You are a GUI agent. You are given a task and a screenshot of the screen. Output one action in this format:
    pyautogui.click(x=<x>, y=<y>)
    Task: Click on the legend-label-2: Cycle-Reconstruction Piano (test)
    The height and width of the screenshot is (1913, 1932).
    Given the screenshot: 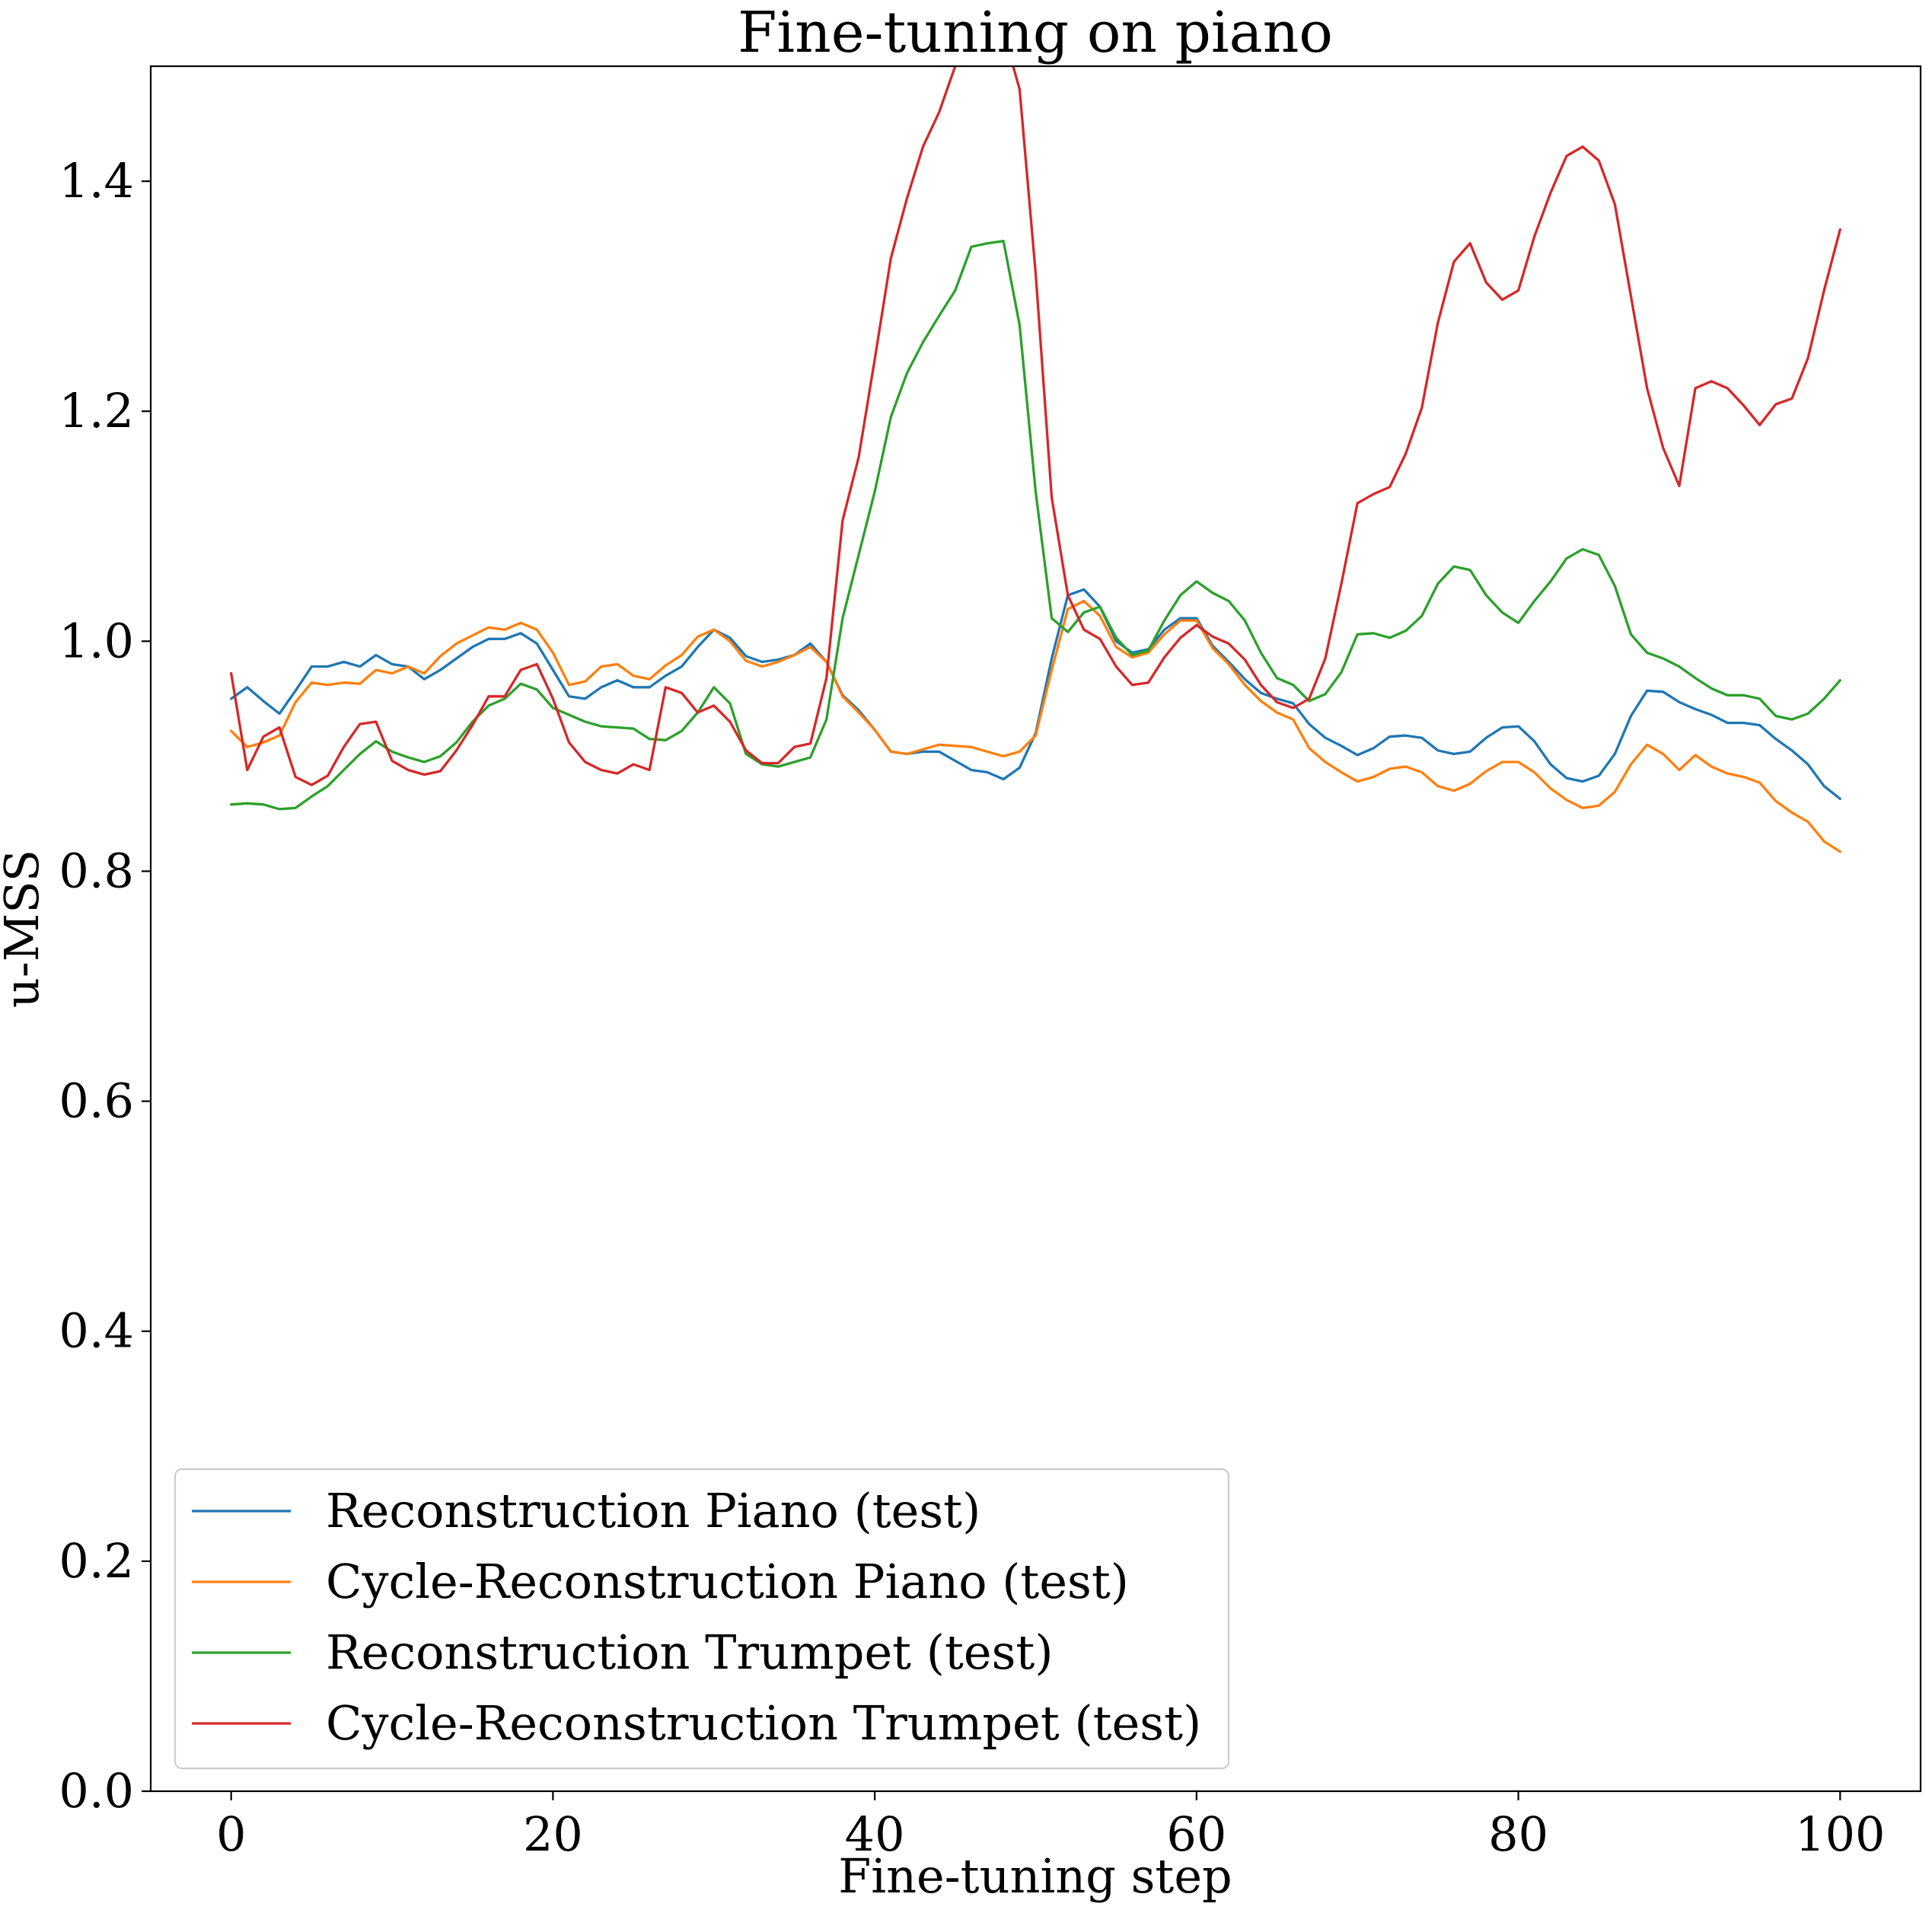 What is the action you would take?
    pyautogui.click(x=727, y=1581)
    